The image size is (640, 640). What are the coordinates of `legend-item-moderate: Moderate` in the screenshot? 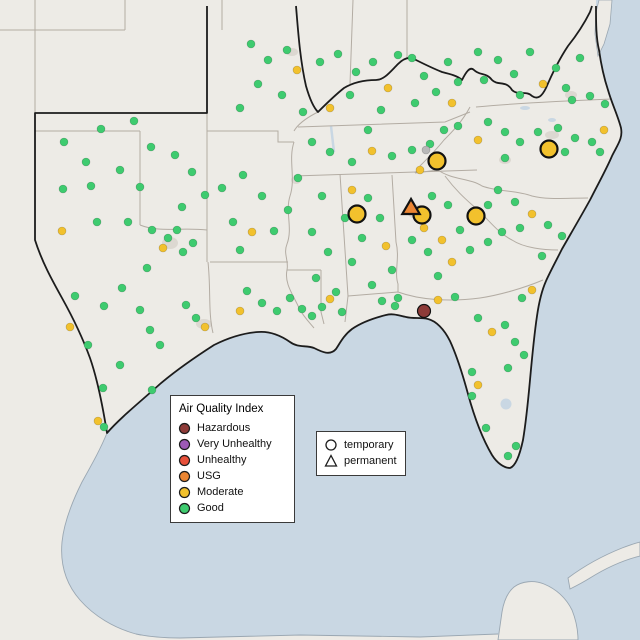 It's located at (232, 492).